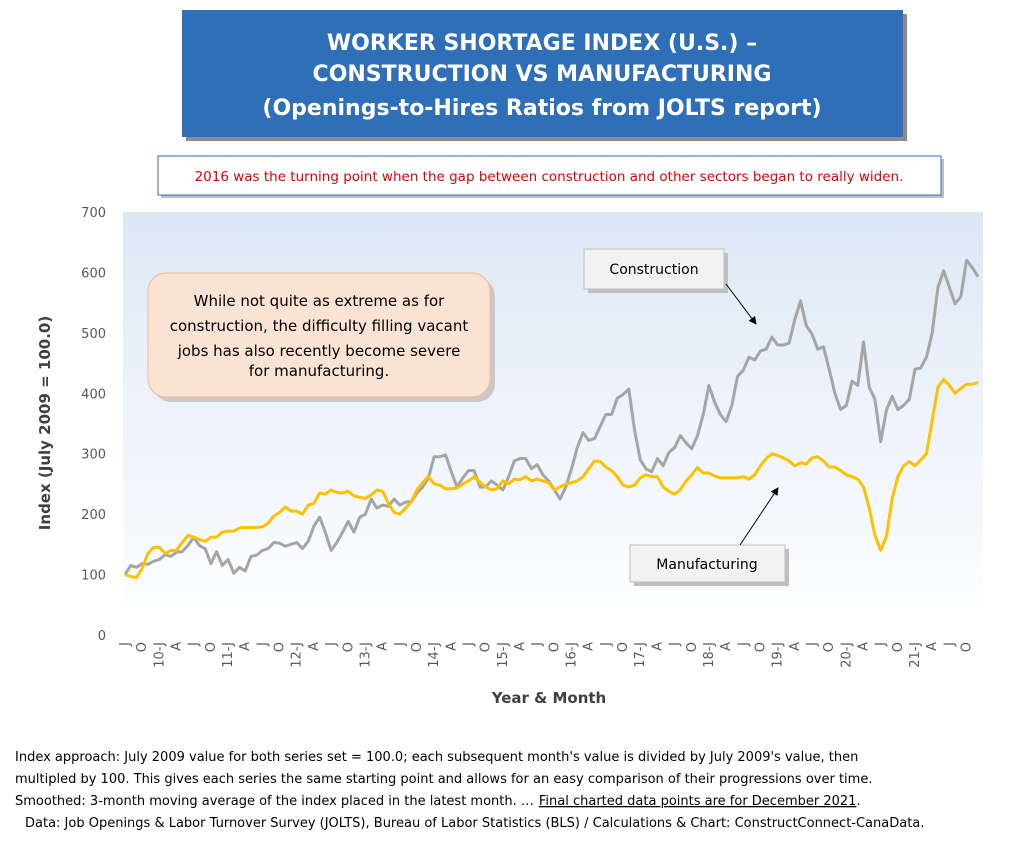 This screenshot has width=1024, height=849. Describe the element at coordinates (548, 698) in the screenshot. I see `x-axis-label: Year & Month` at that location.